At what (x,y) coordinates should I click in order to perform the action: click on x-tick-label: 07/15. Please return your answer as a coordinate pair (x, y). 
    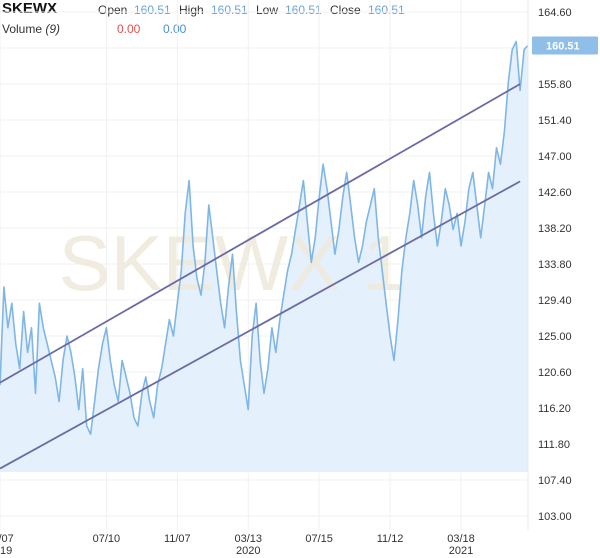
    Looking at the image, I should click on (319, 539).